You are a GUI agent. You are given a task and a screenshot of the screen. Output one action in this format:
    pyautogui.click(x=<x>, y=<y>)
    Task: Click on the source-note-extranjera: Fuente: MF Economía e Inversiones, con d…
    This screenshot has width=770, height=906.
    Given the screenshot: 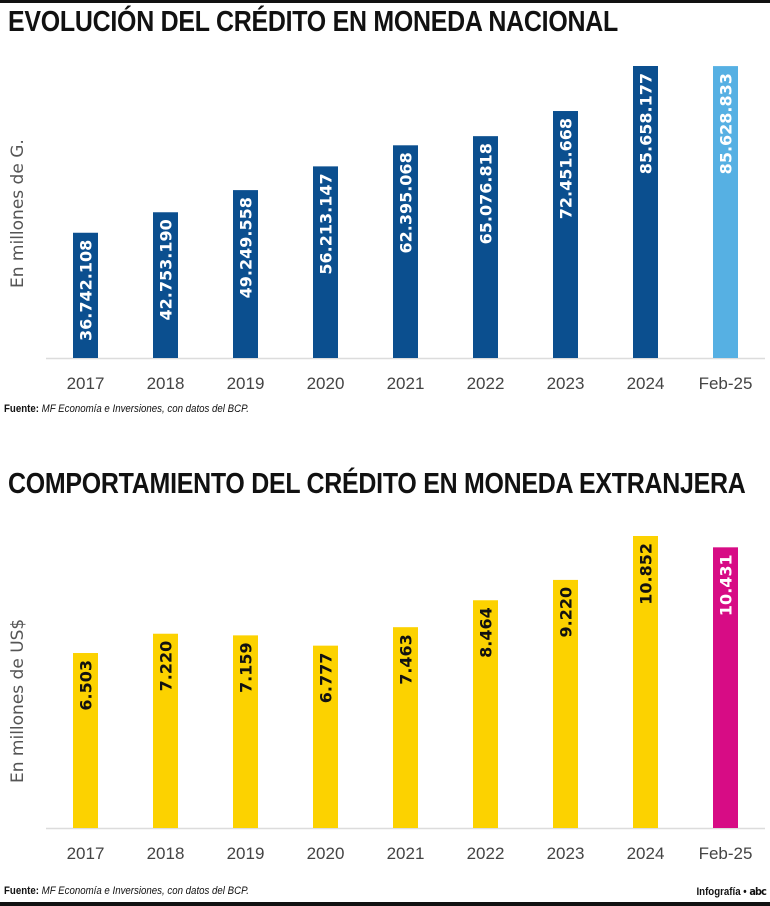 What is the action you would take?
    pyautogui.click(x=126, y=891)
    